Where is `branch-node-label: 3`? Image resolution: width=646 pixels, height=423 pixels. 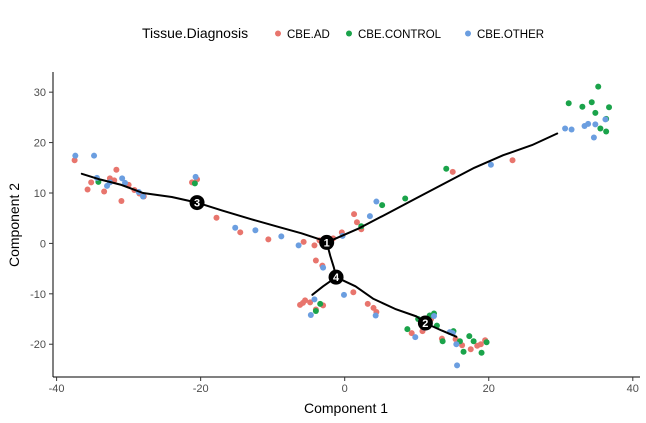 branch-node-label: 3 is located at coordinates (197, 204).